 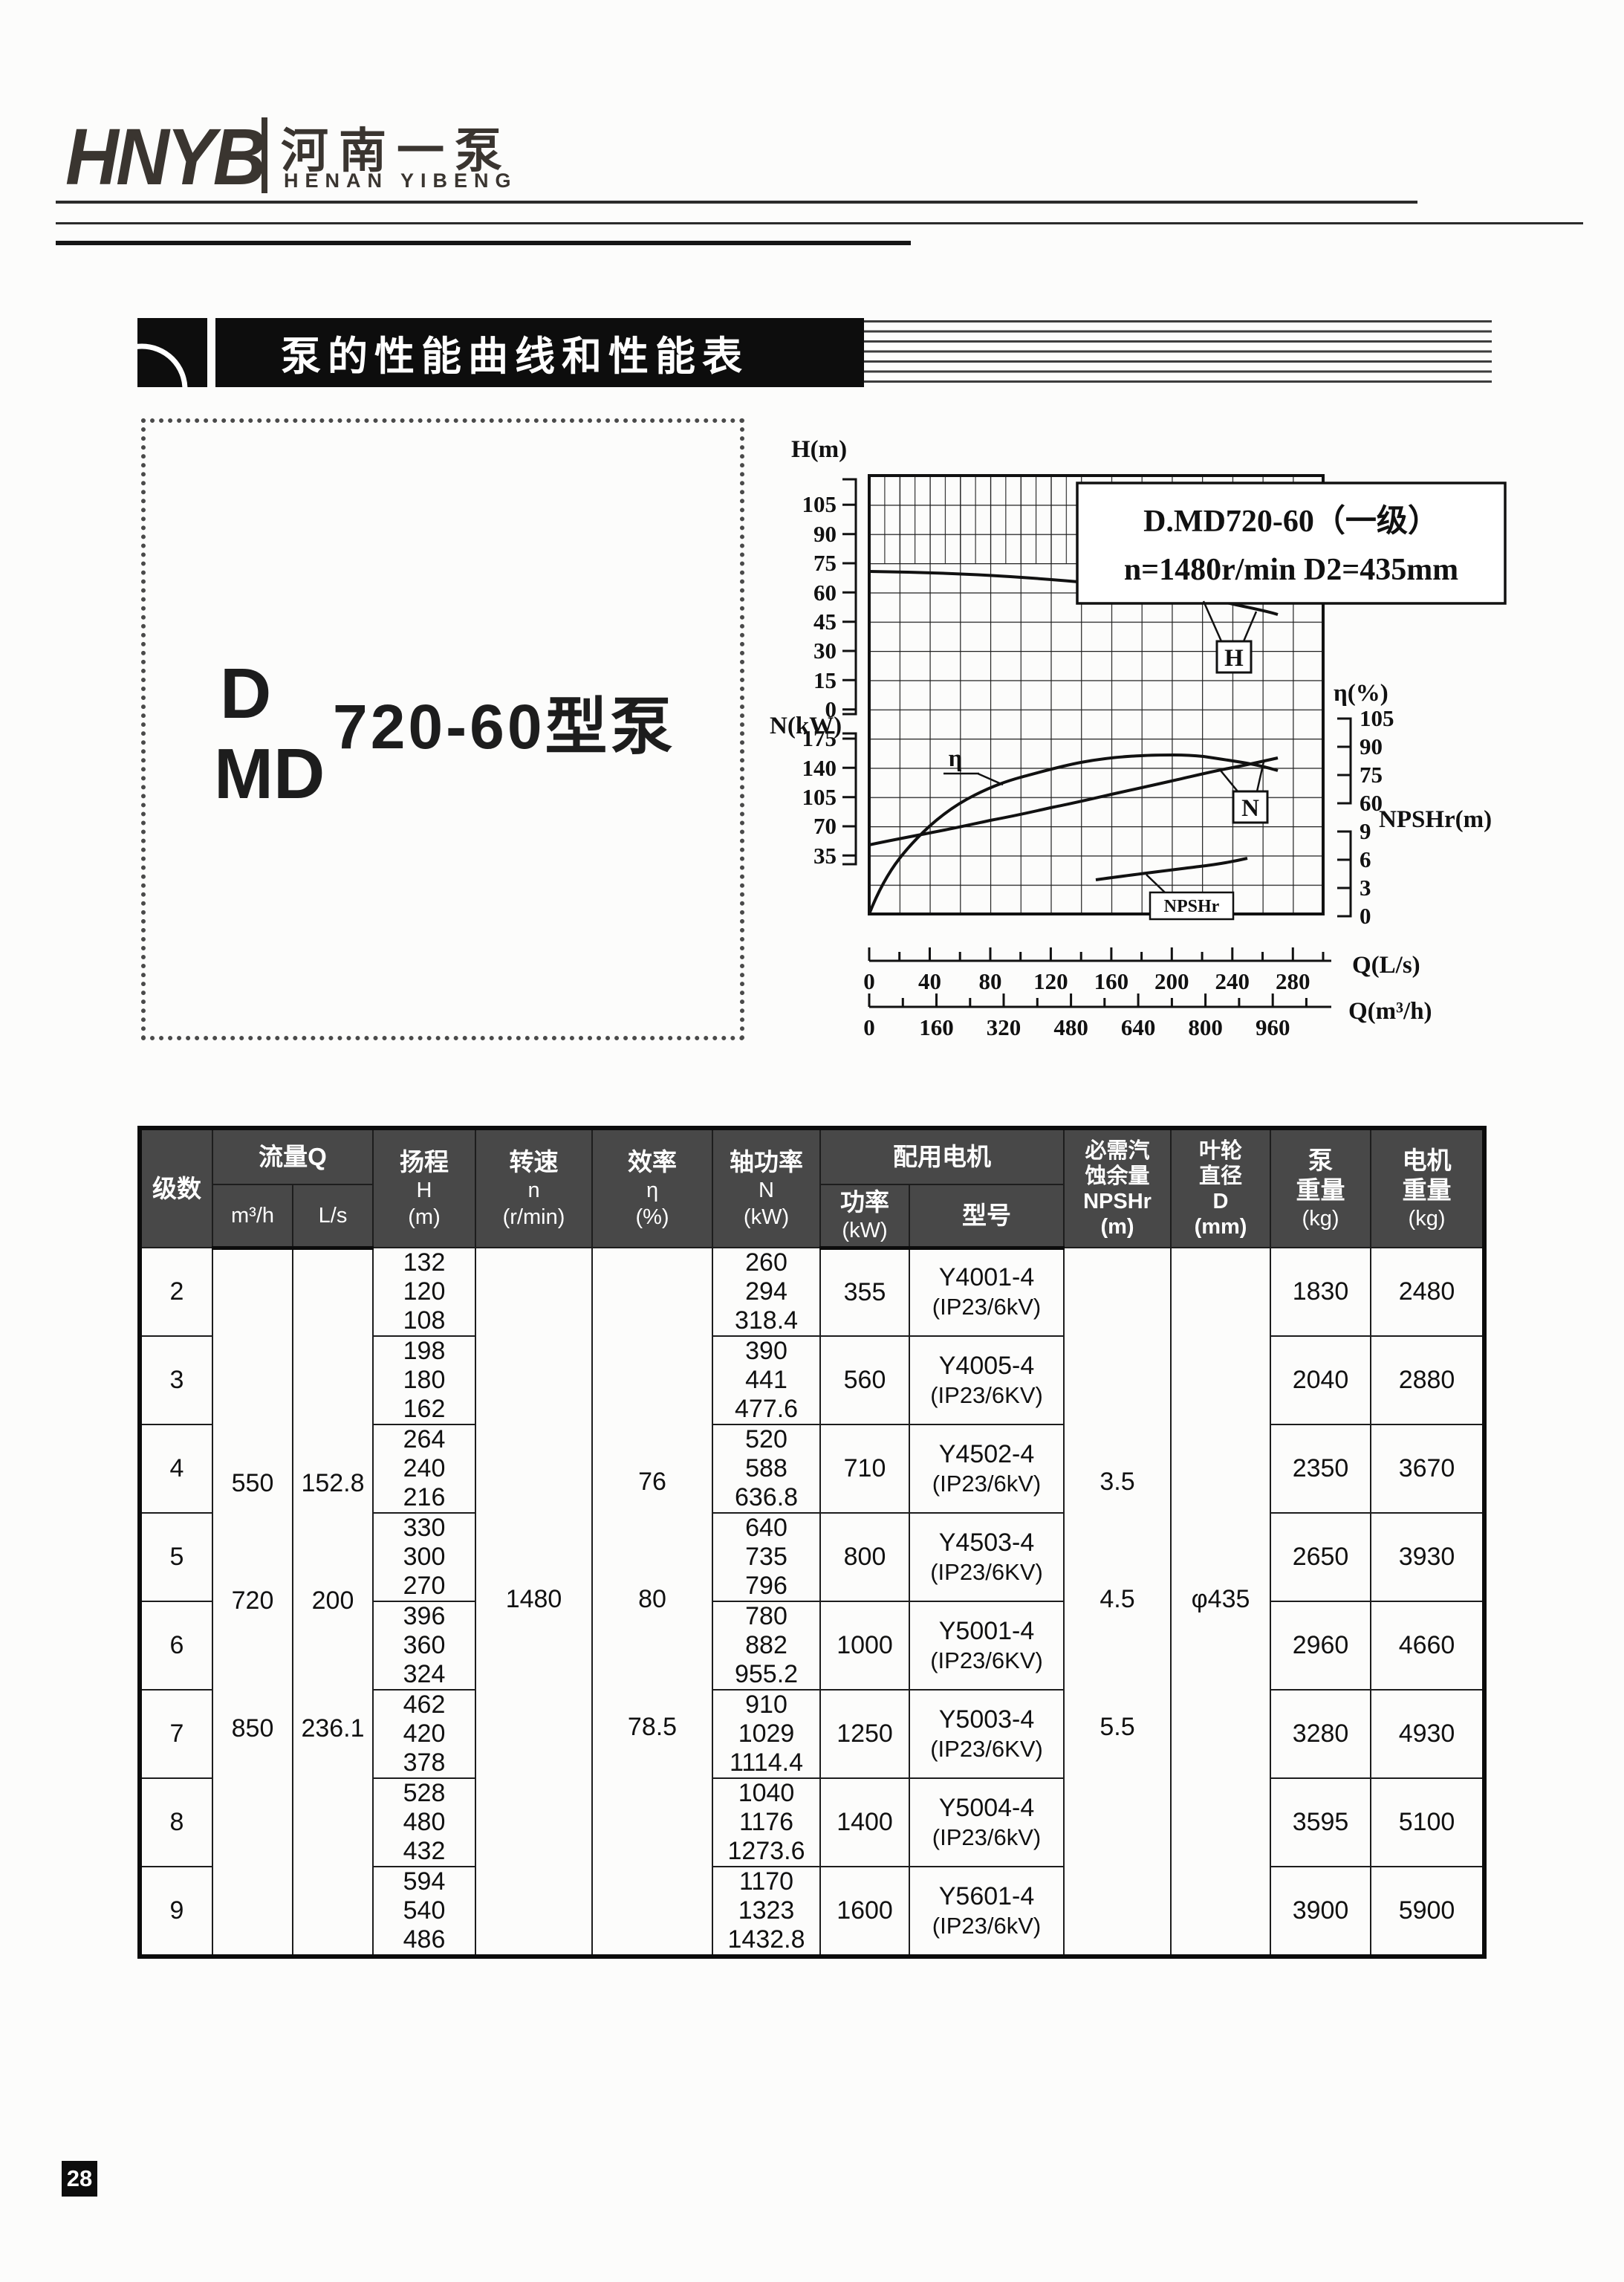 What do you see at coordinates (975, 519) in the screenshot?
I see `chart-grid-dense` at bounding box center [975, 519].